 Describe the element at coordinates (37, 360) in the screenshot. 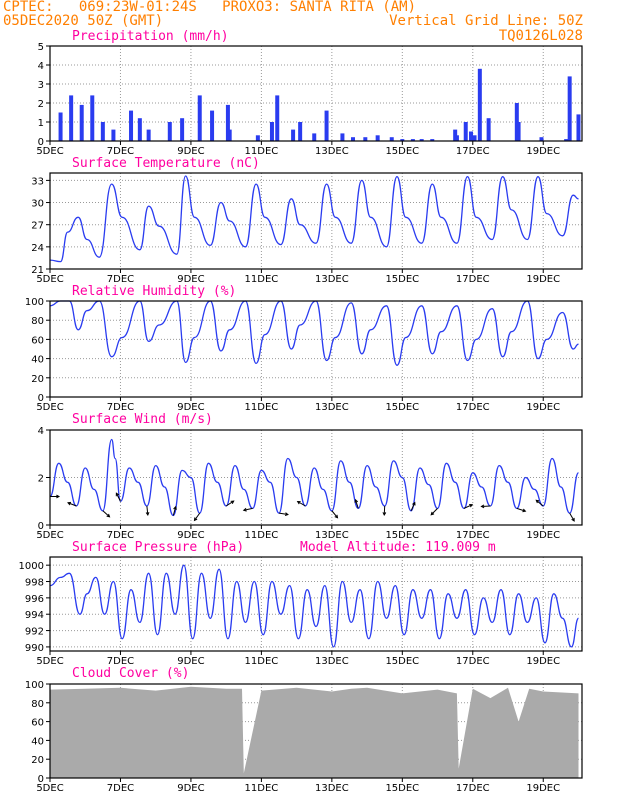

I see `y-tick-label: 40` at that location.